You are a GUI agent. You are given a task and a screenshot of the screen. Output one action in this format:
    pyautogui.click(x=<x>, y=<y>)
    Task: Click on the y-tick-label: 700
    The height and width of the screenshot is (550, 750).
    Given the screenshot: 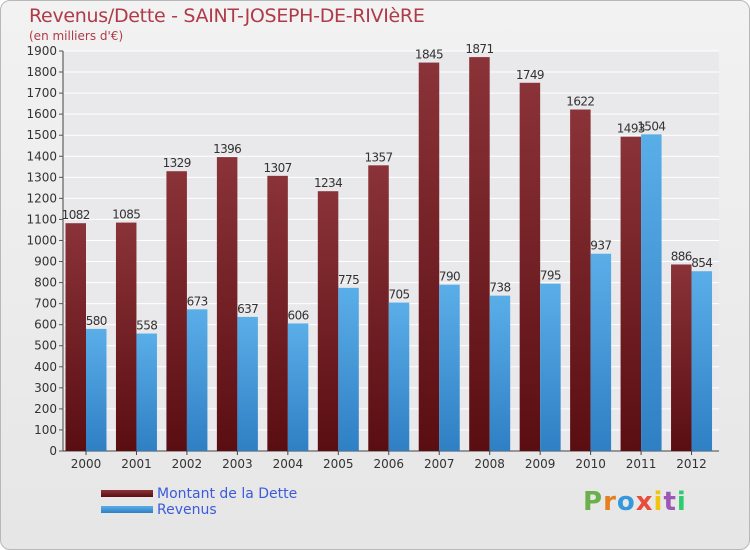 What is the action you would take?
    pyautogui.click(x=45, y=304)
    